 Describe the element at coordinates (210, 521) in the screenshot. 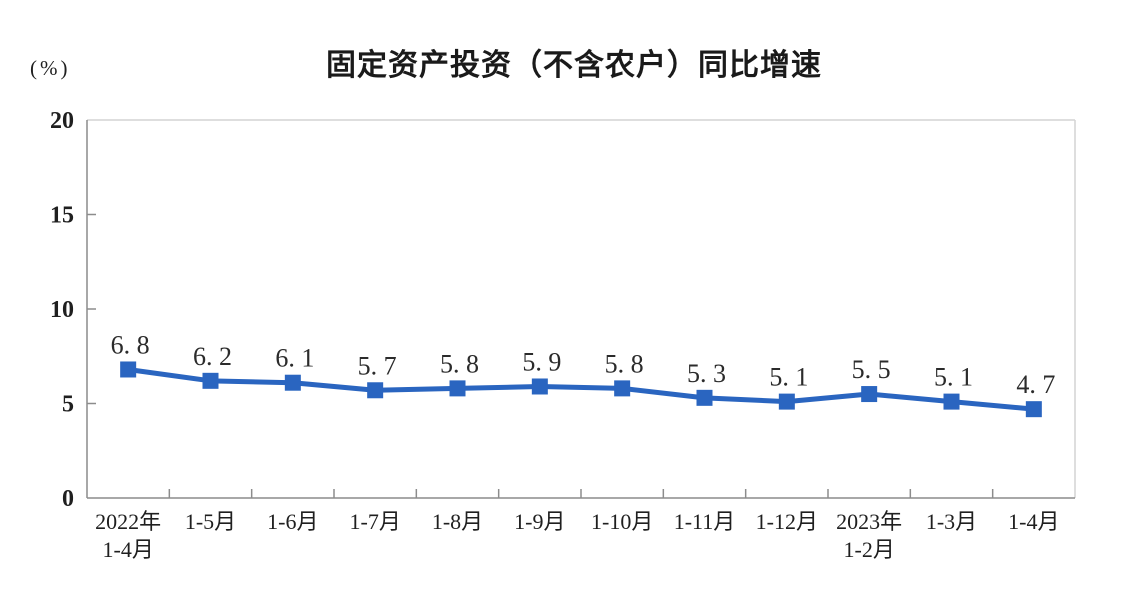

I see `x-tick-label: 1-5月` at that location.